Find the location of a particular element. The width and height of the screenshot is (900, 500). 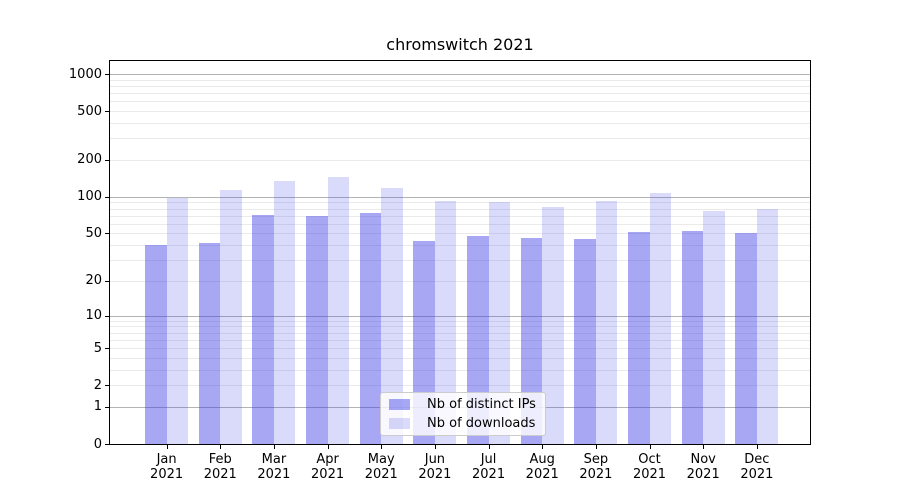

legend-item-downloads: Nb of downloads is located at coordinates (463, 423).